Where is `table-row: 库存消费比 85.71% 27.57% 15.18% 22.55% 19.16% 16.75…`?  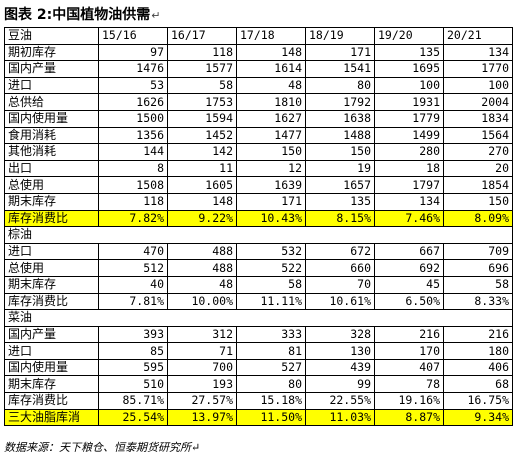 table-row: 库存消费比 85.71% 27.57% 15.18% 22.55% 19.16% 16.75… is located at coordinates (258, 401).